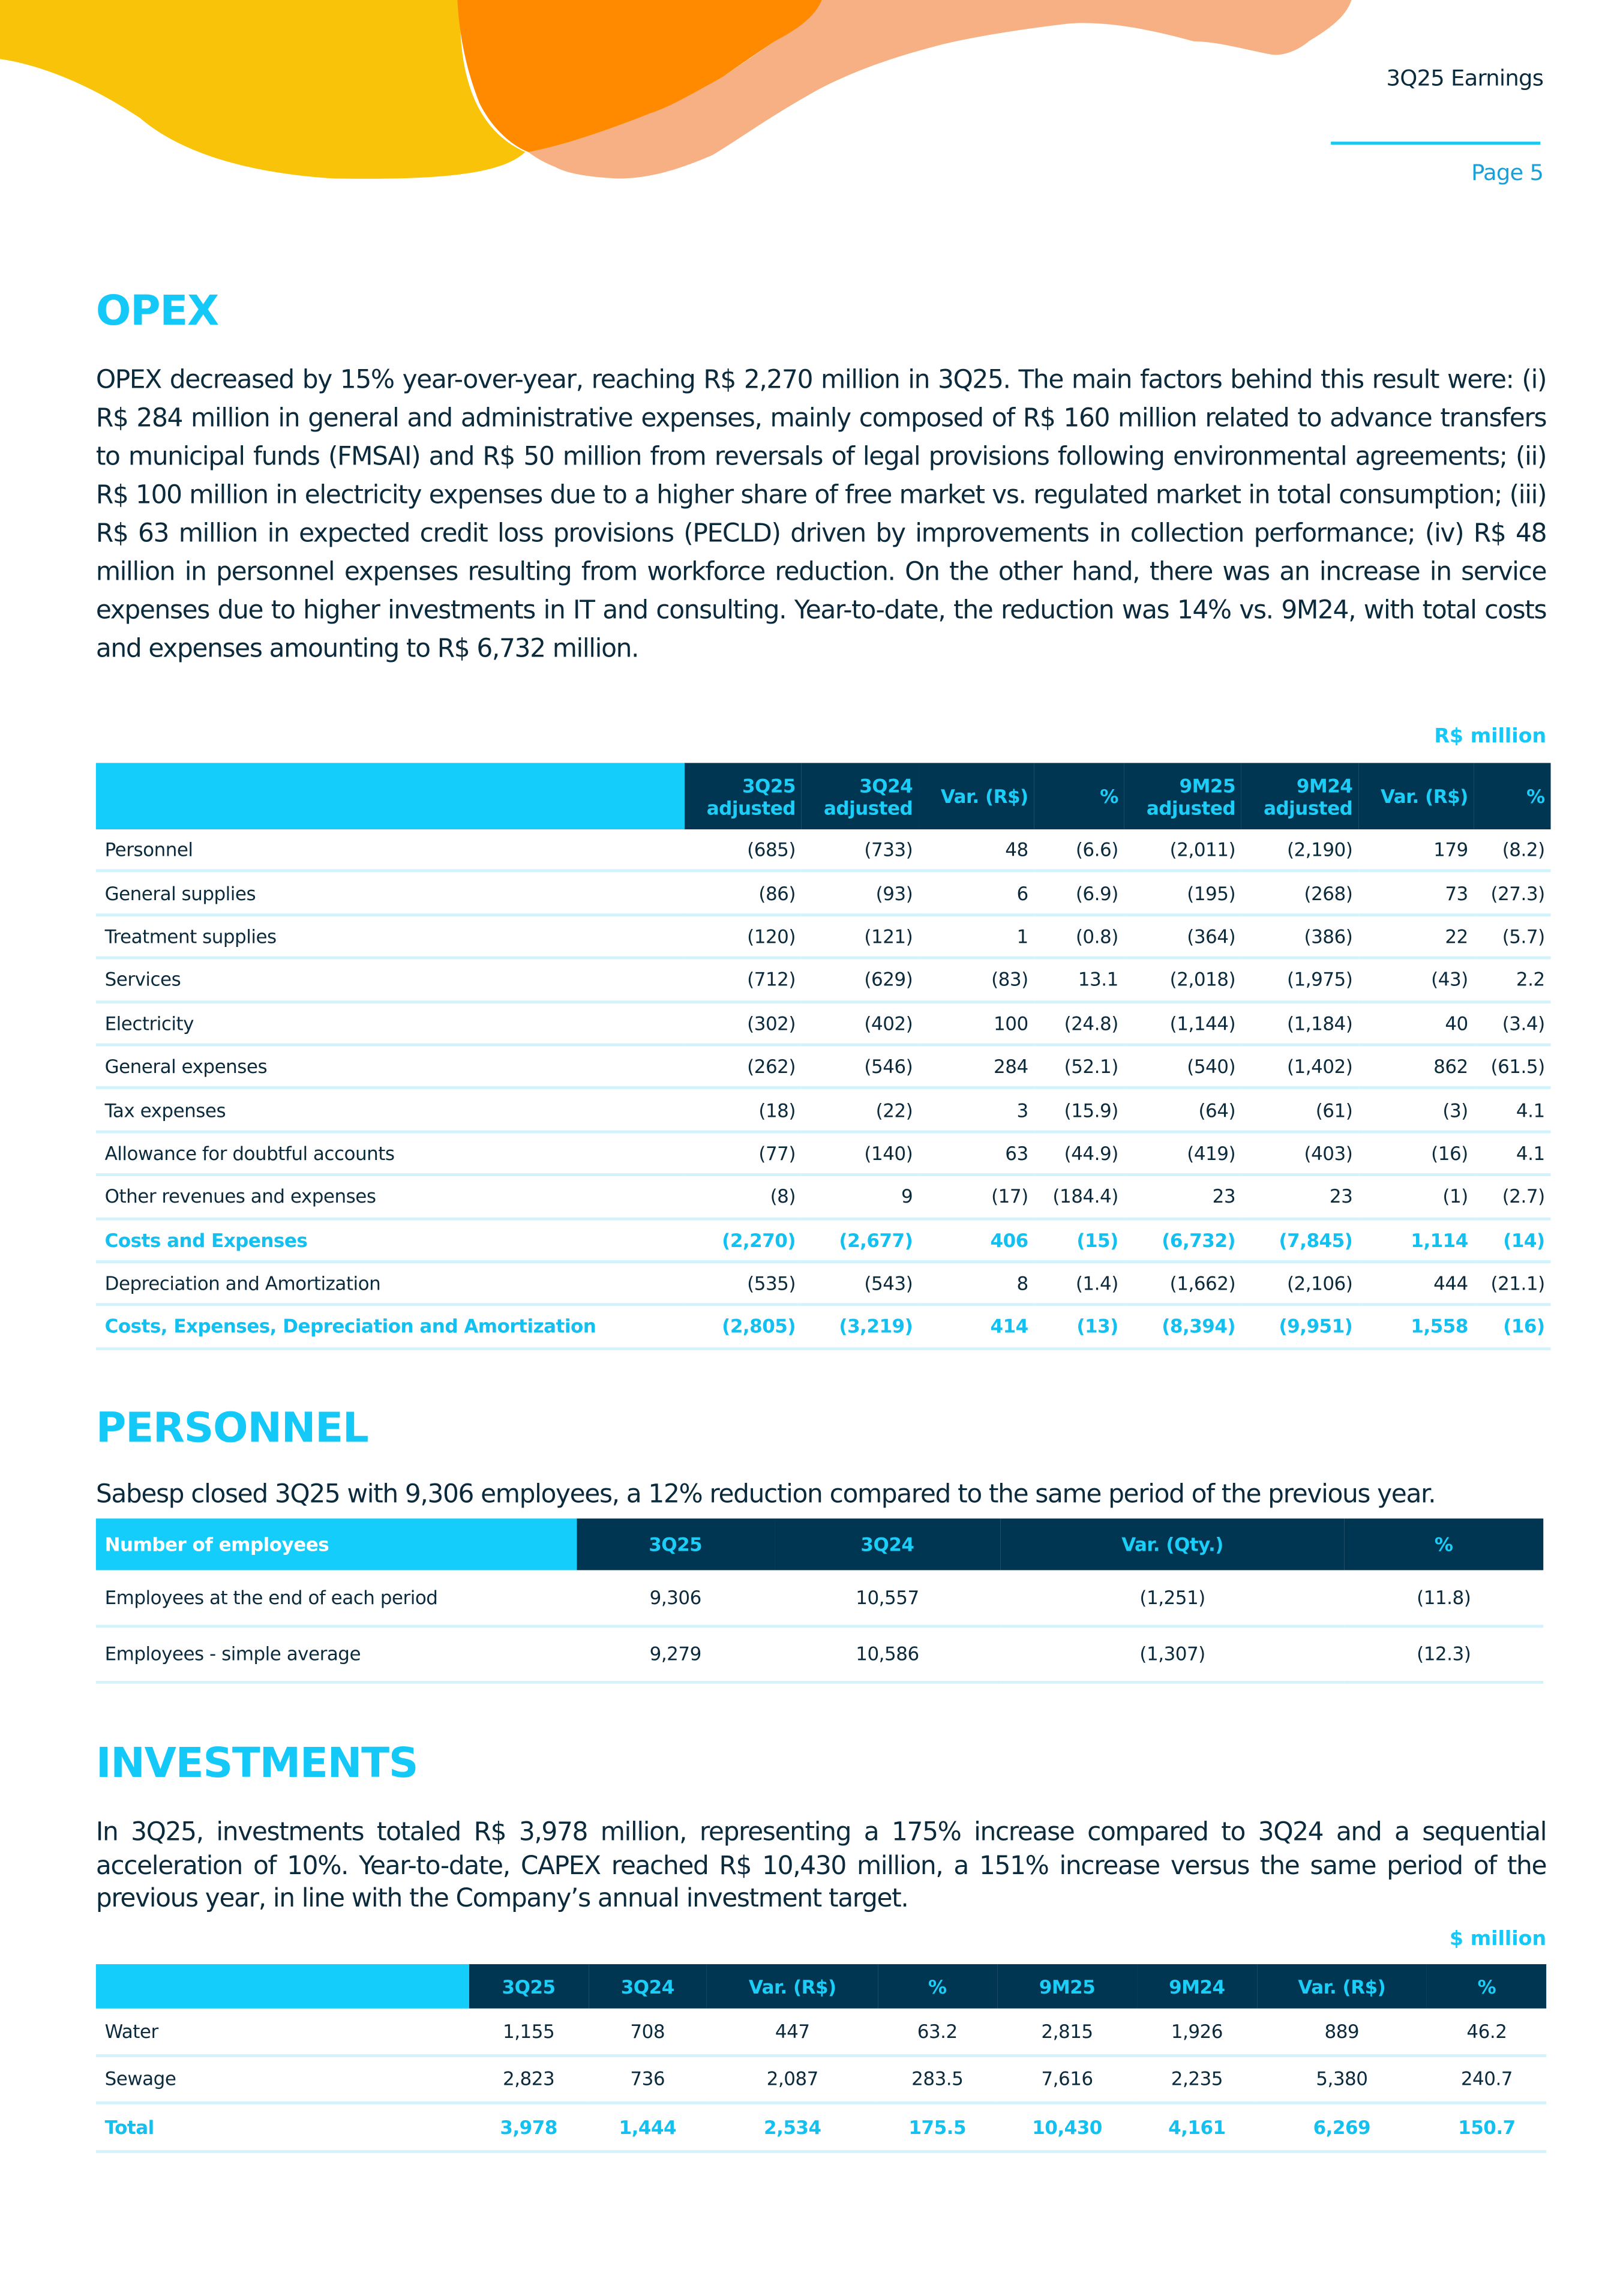 The image size is (1623, 2296). I want to click on table-cell: 447, so click(793, 2032).